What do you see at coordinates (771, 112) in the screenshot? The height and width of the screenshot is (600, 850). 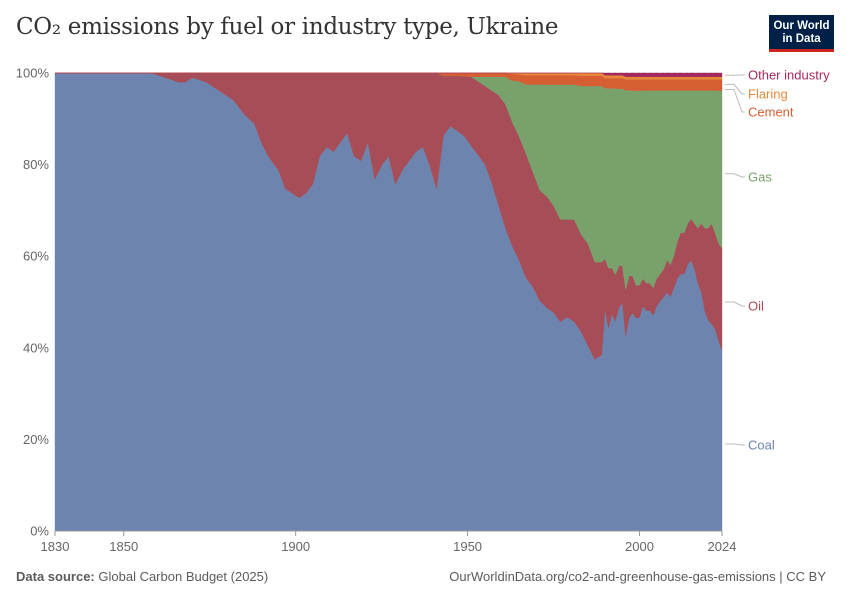 I see `legend-label-cement: Cement` at bounding box center [771, 112].